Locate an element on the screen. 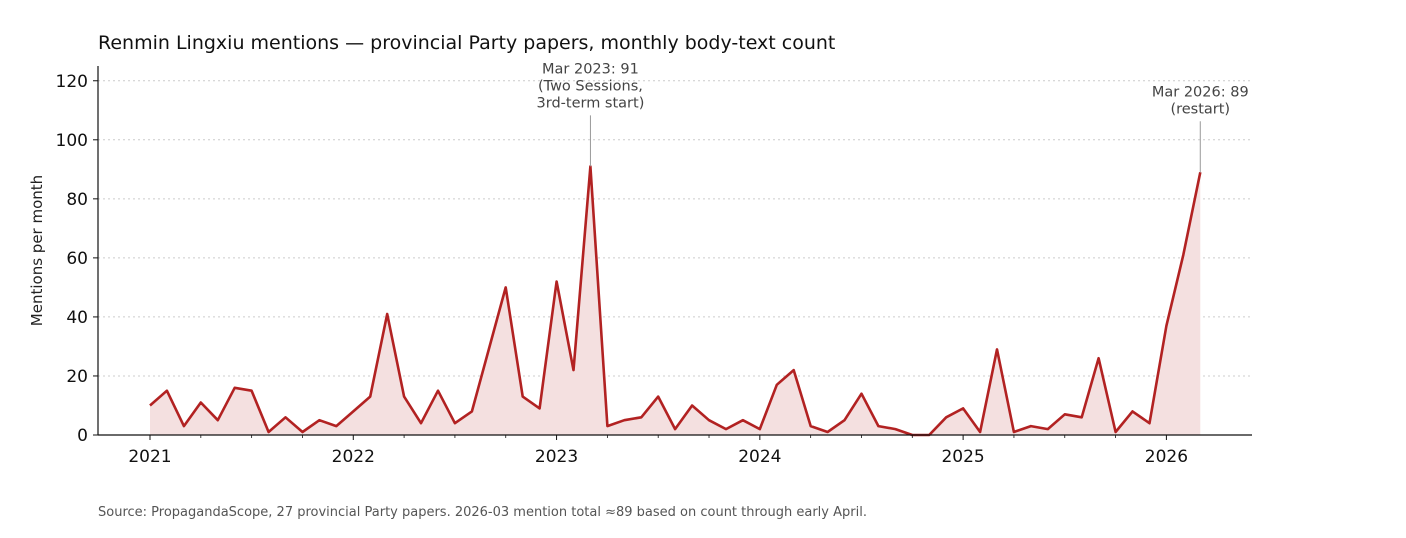  annotation-label: Mar 2023: 91 is located at coordinates (590, 69).